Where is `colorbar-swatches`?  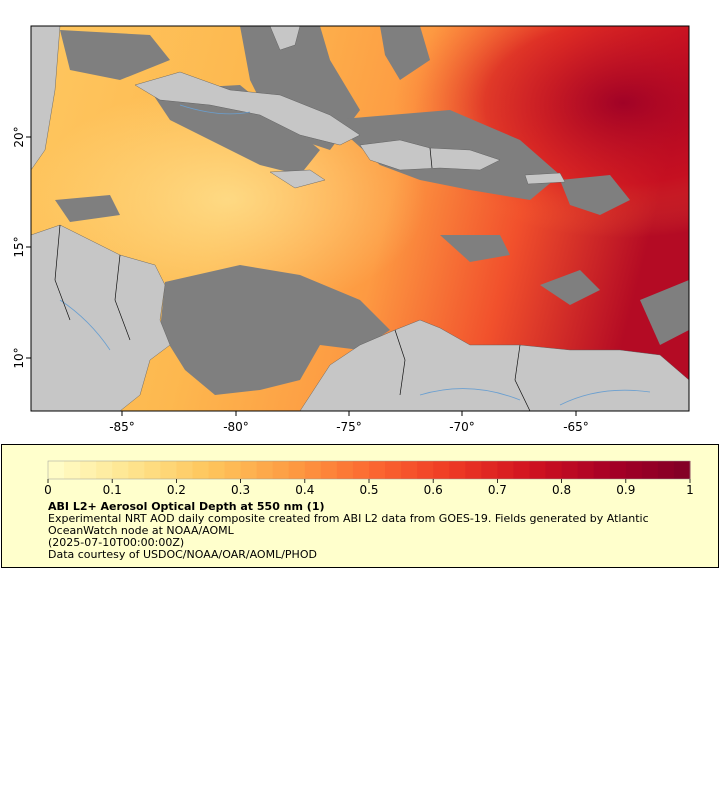
colorbar-swatches is located at coordinates (369, 470).